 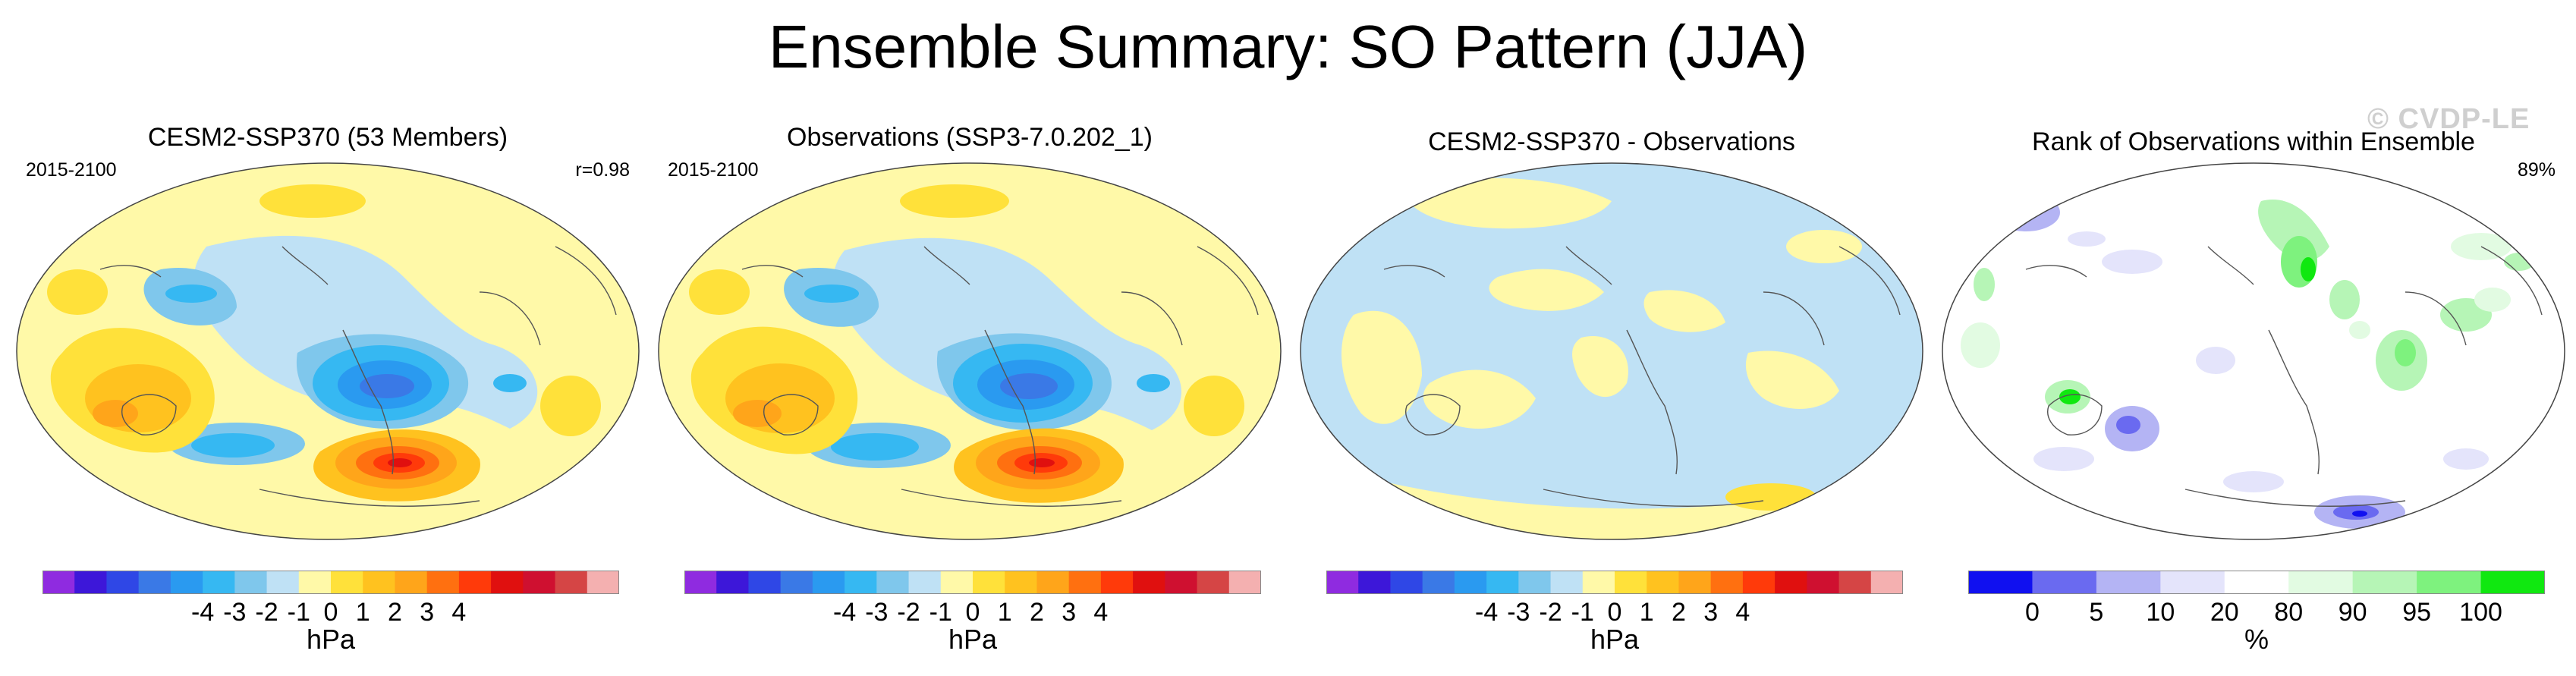 What do you see at coordinates (973, 620) in the screenshot?
I see `colorbar-observations: -4 -3 -2 -1 0 1 2 3 4 hPa` at bounding box center [973, 620].